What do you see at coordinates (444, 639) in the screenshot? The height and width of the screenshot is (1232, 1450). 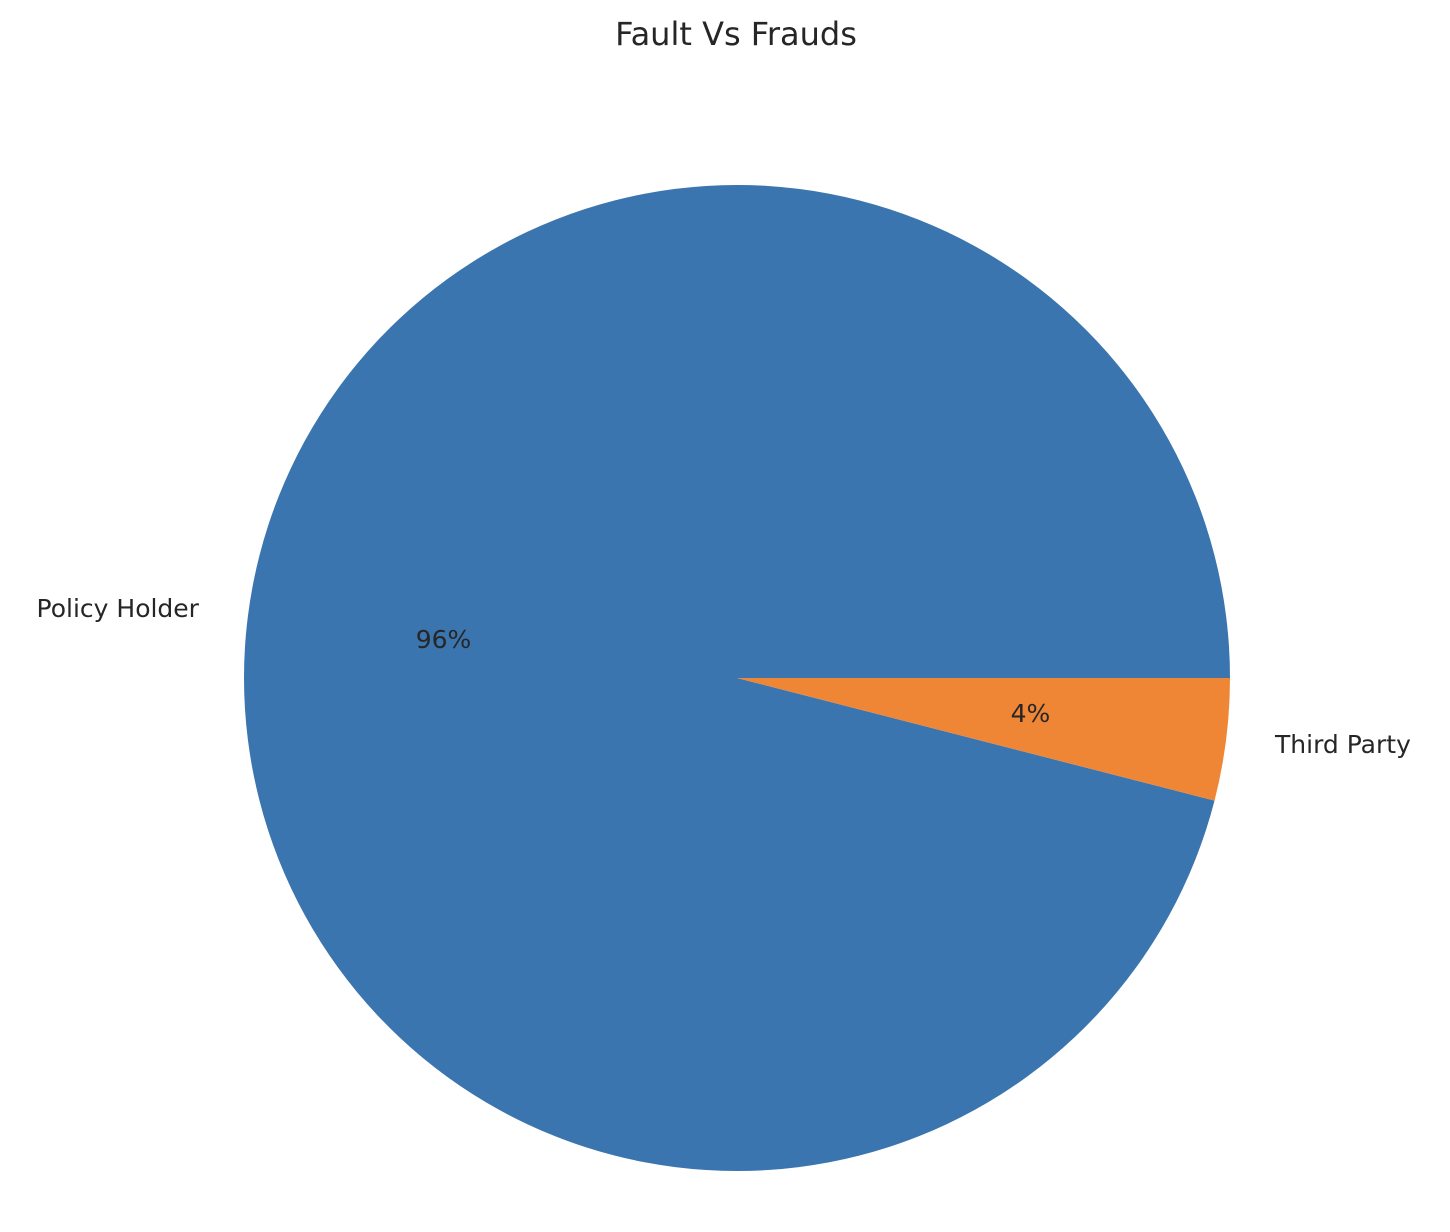 I see `pct-label-policy-holder: 96%` at bounding box center [444, 639].